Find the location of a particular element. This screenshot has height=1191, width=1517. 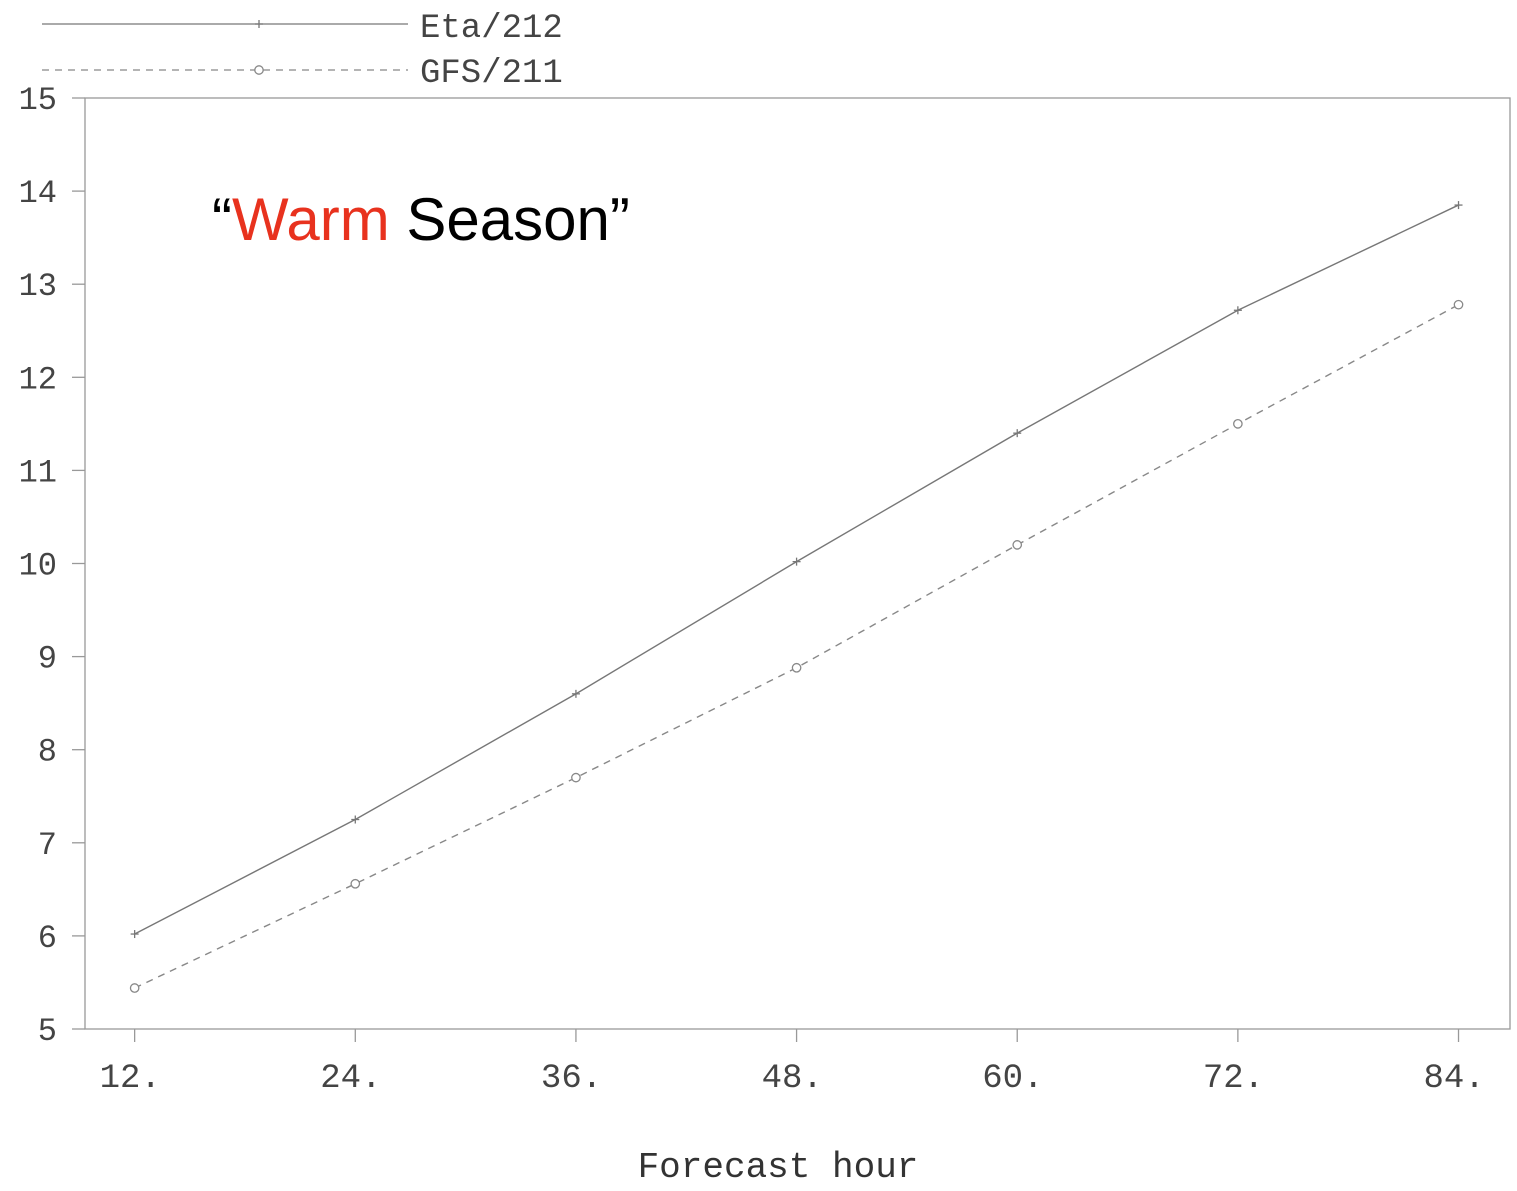

y-tick-label: 13 is located at coordinates (38, 286).